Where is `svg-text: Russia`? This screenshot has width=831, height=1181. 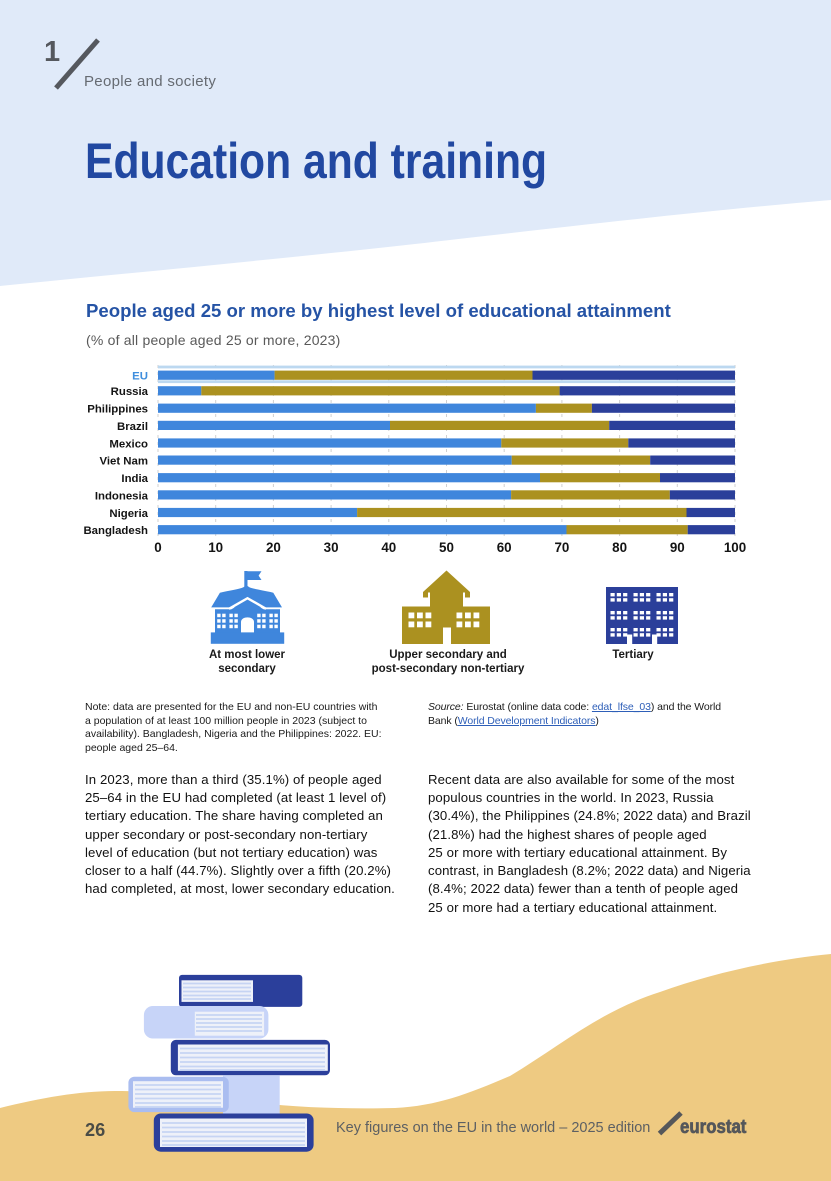
svg-text: Russia is located at coordinates (130, 392).